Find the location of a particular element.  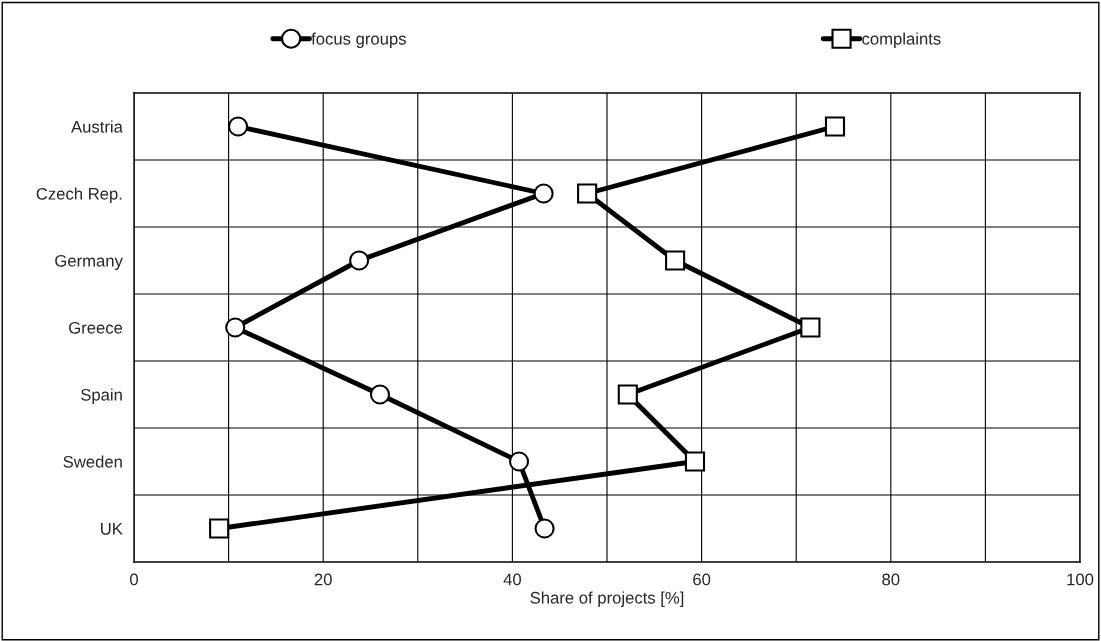

y-tick-label: Germany is located at coordinates (89, 262).